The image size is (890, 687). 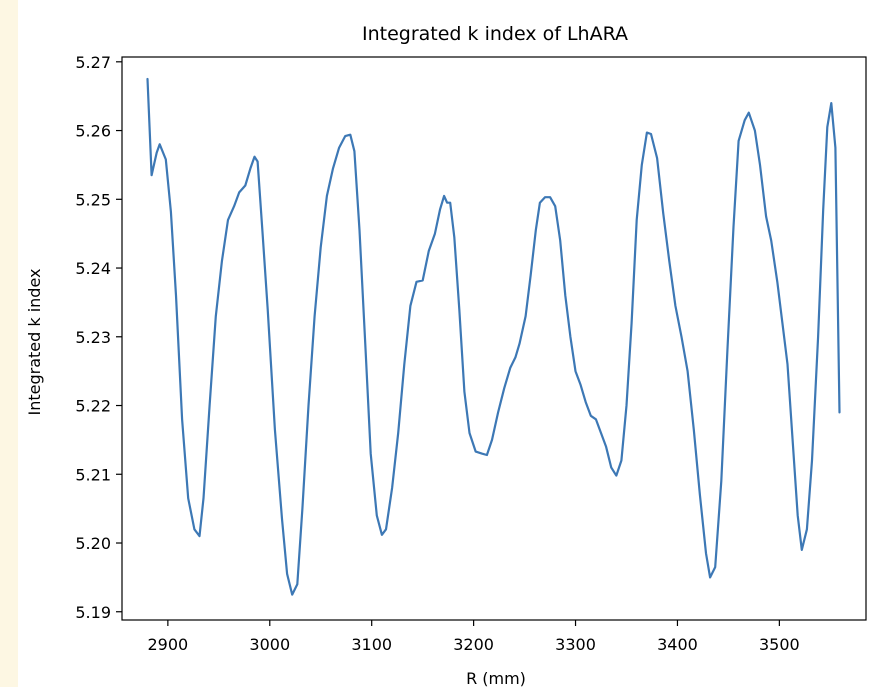 What do you see at coordinates (93, 131) in the screenshot?
I see `y-tick-label: 5.26` at bounding box center [93, 131].